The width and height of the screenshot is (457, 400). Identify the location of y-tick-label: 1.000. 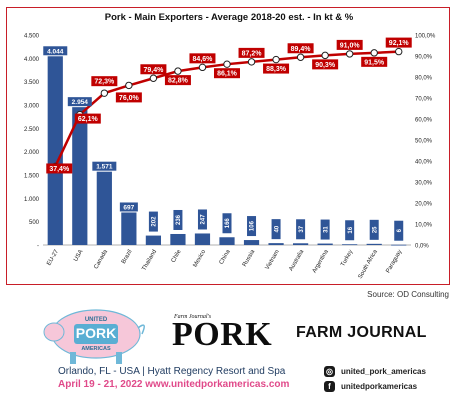
(32, 200).